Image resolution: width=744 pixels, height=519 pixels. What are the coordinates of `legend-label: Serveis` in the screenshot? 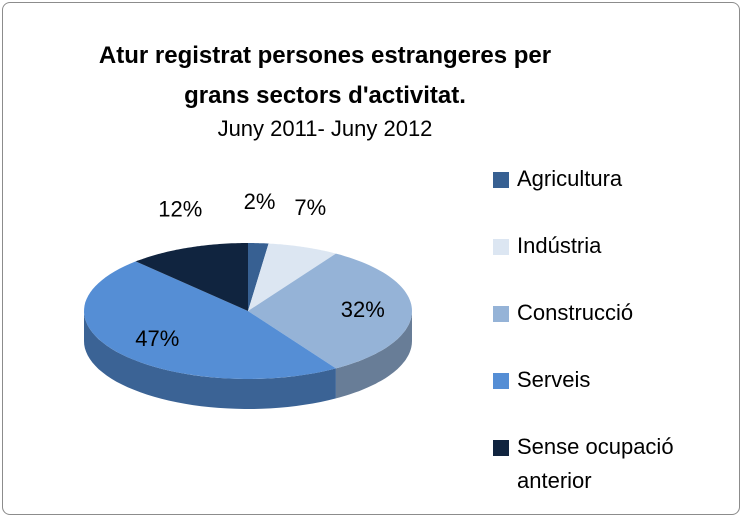 It's located at (554, 379).